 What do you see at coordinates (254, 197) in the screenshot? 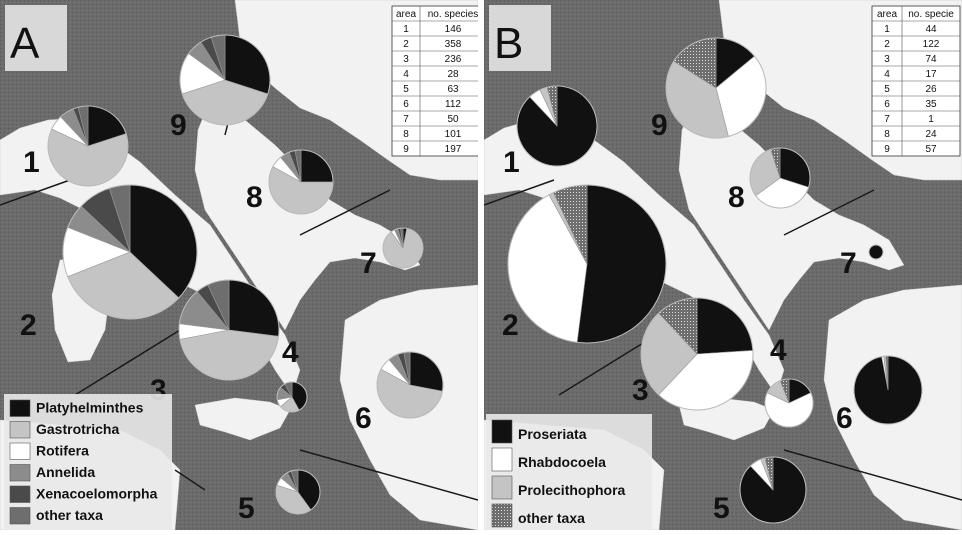
I see `area-label: 8` at bounding box center [254, 197].